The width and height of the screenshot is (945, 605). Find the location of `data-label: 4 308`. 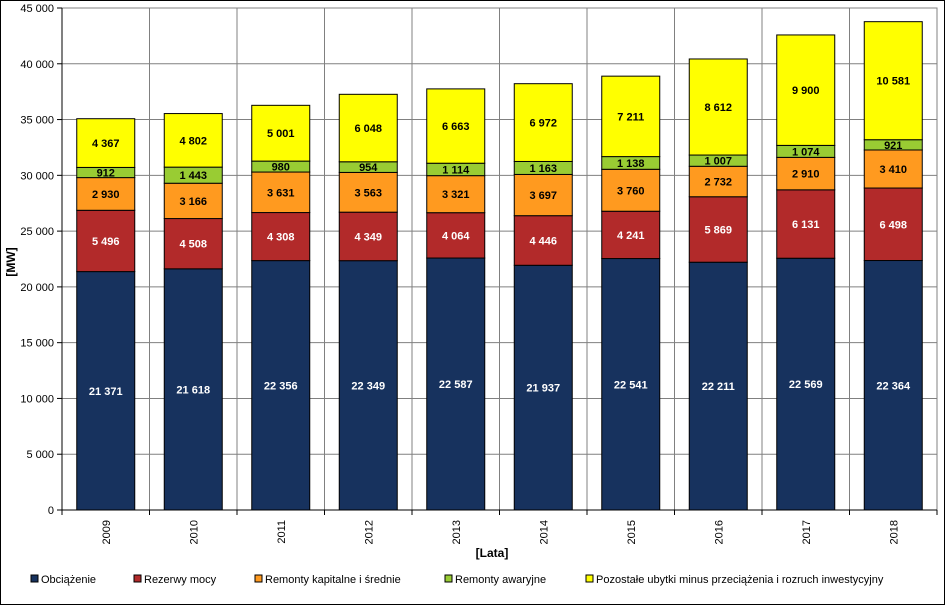

data-label: 4 308 is located at coordinates (281, 238).